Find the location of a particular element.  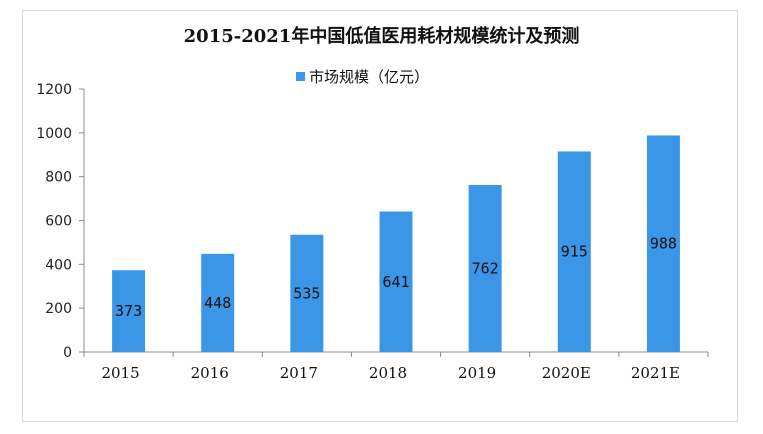

y-tick-label: 0 is located at coordinates (67, 353).